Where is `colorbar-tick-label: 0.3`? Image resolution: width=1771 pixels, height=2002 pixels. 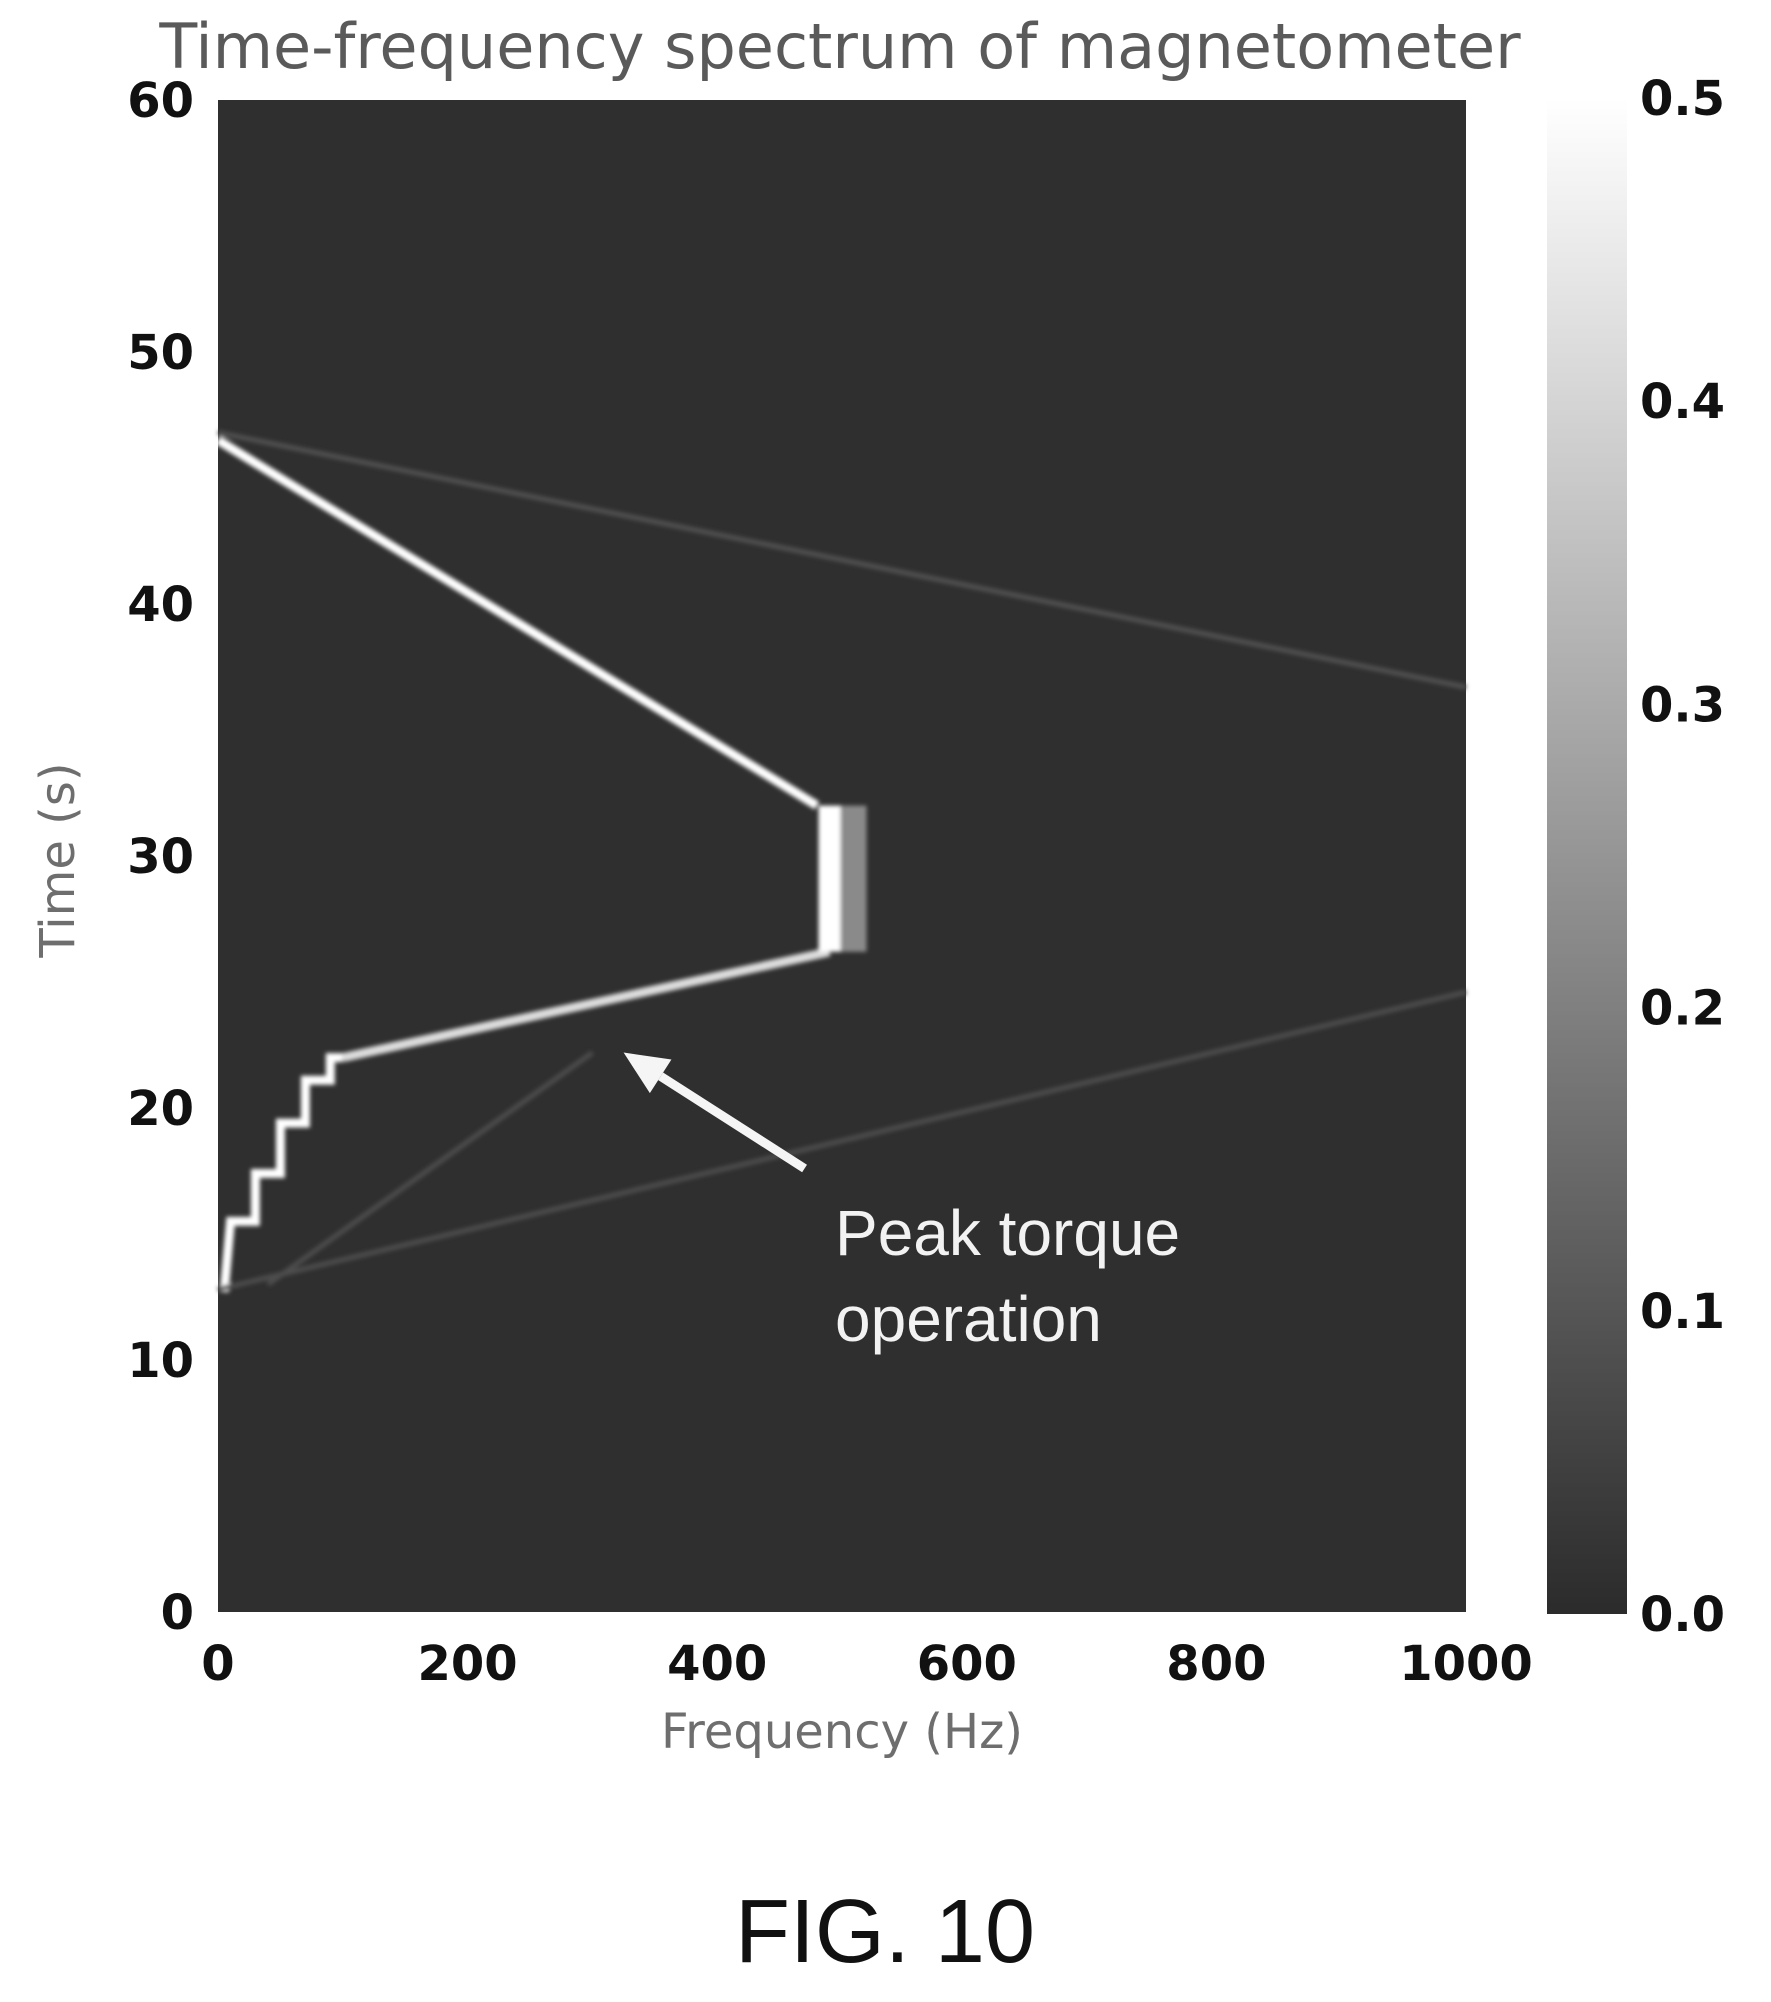
colorbar-tick-label: 0.3 is located at coordinates (1682, 705).